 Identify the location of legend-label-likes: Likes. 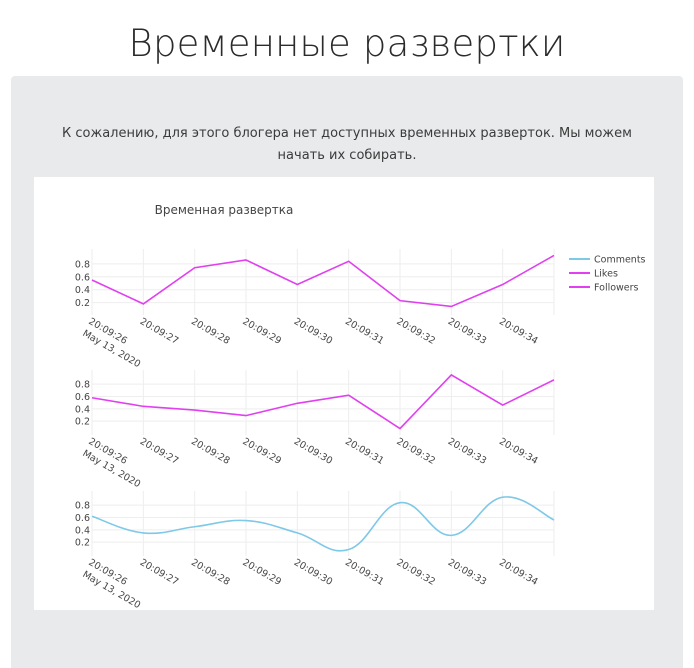
(606, 274).